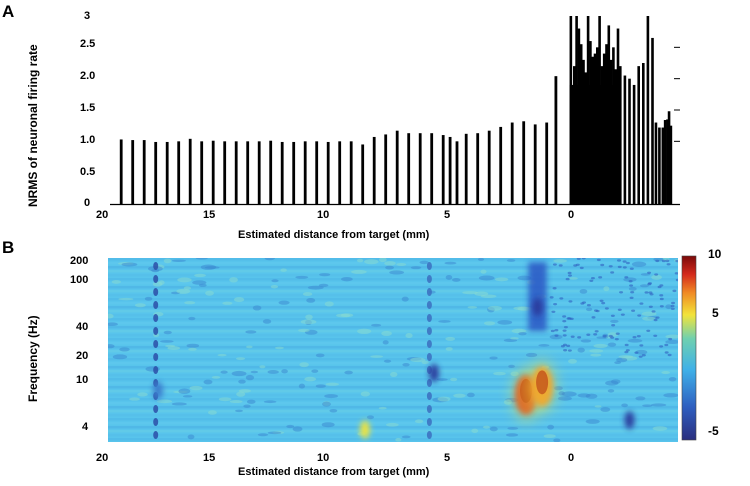 The width and height of the screenshot is (750, 486). What do you see at coordinates (209, 458) in the screenshot?
I see `heatmap-xtick: 15` at bounding box center [209, 458].